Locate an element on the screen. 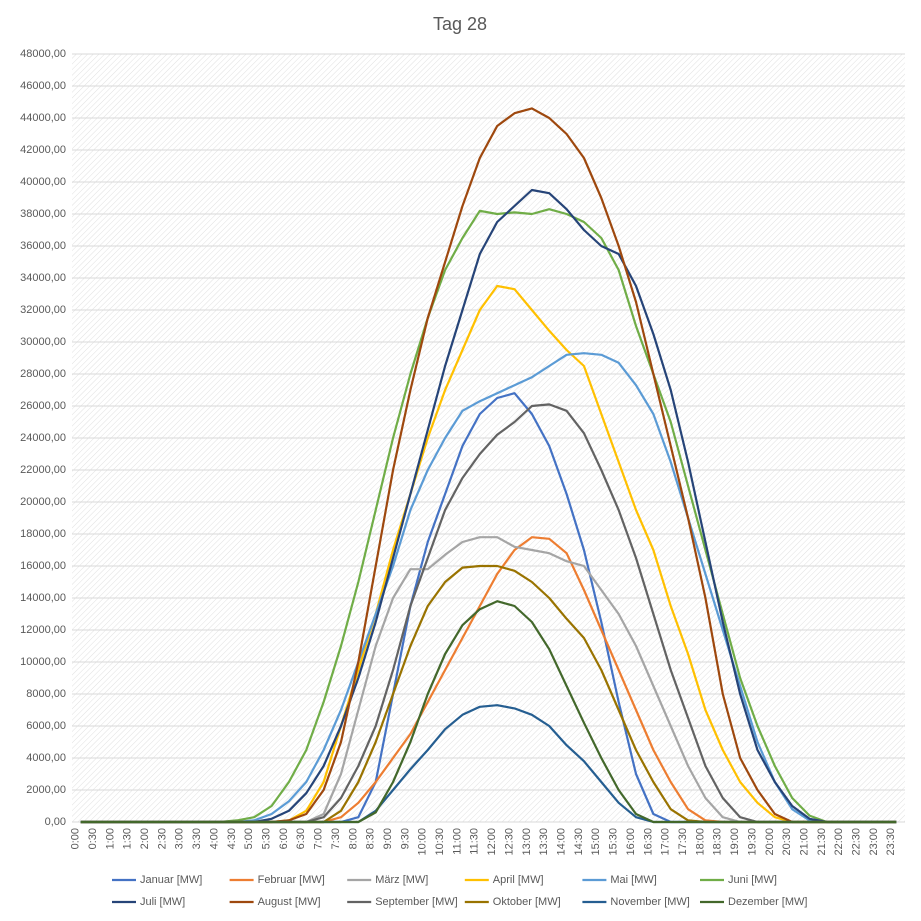 The width and height of the screenshot is (921, 921). x-tick-label: 22:00 is located at coordinates (839, 842).